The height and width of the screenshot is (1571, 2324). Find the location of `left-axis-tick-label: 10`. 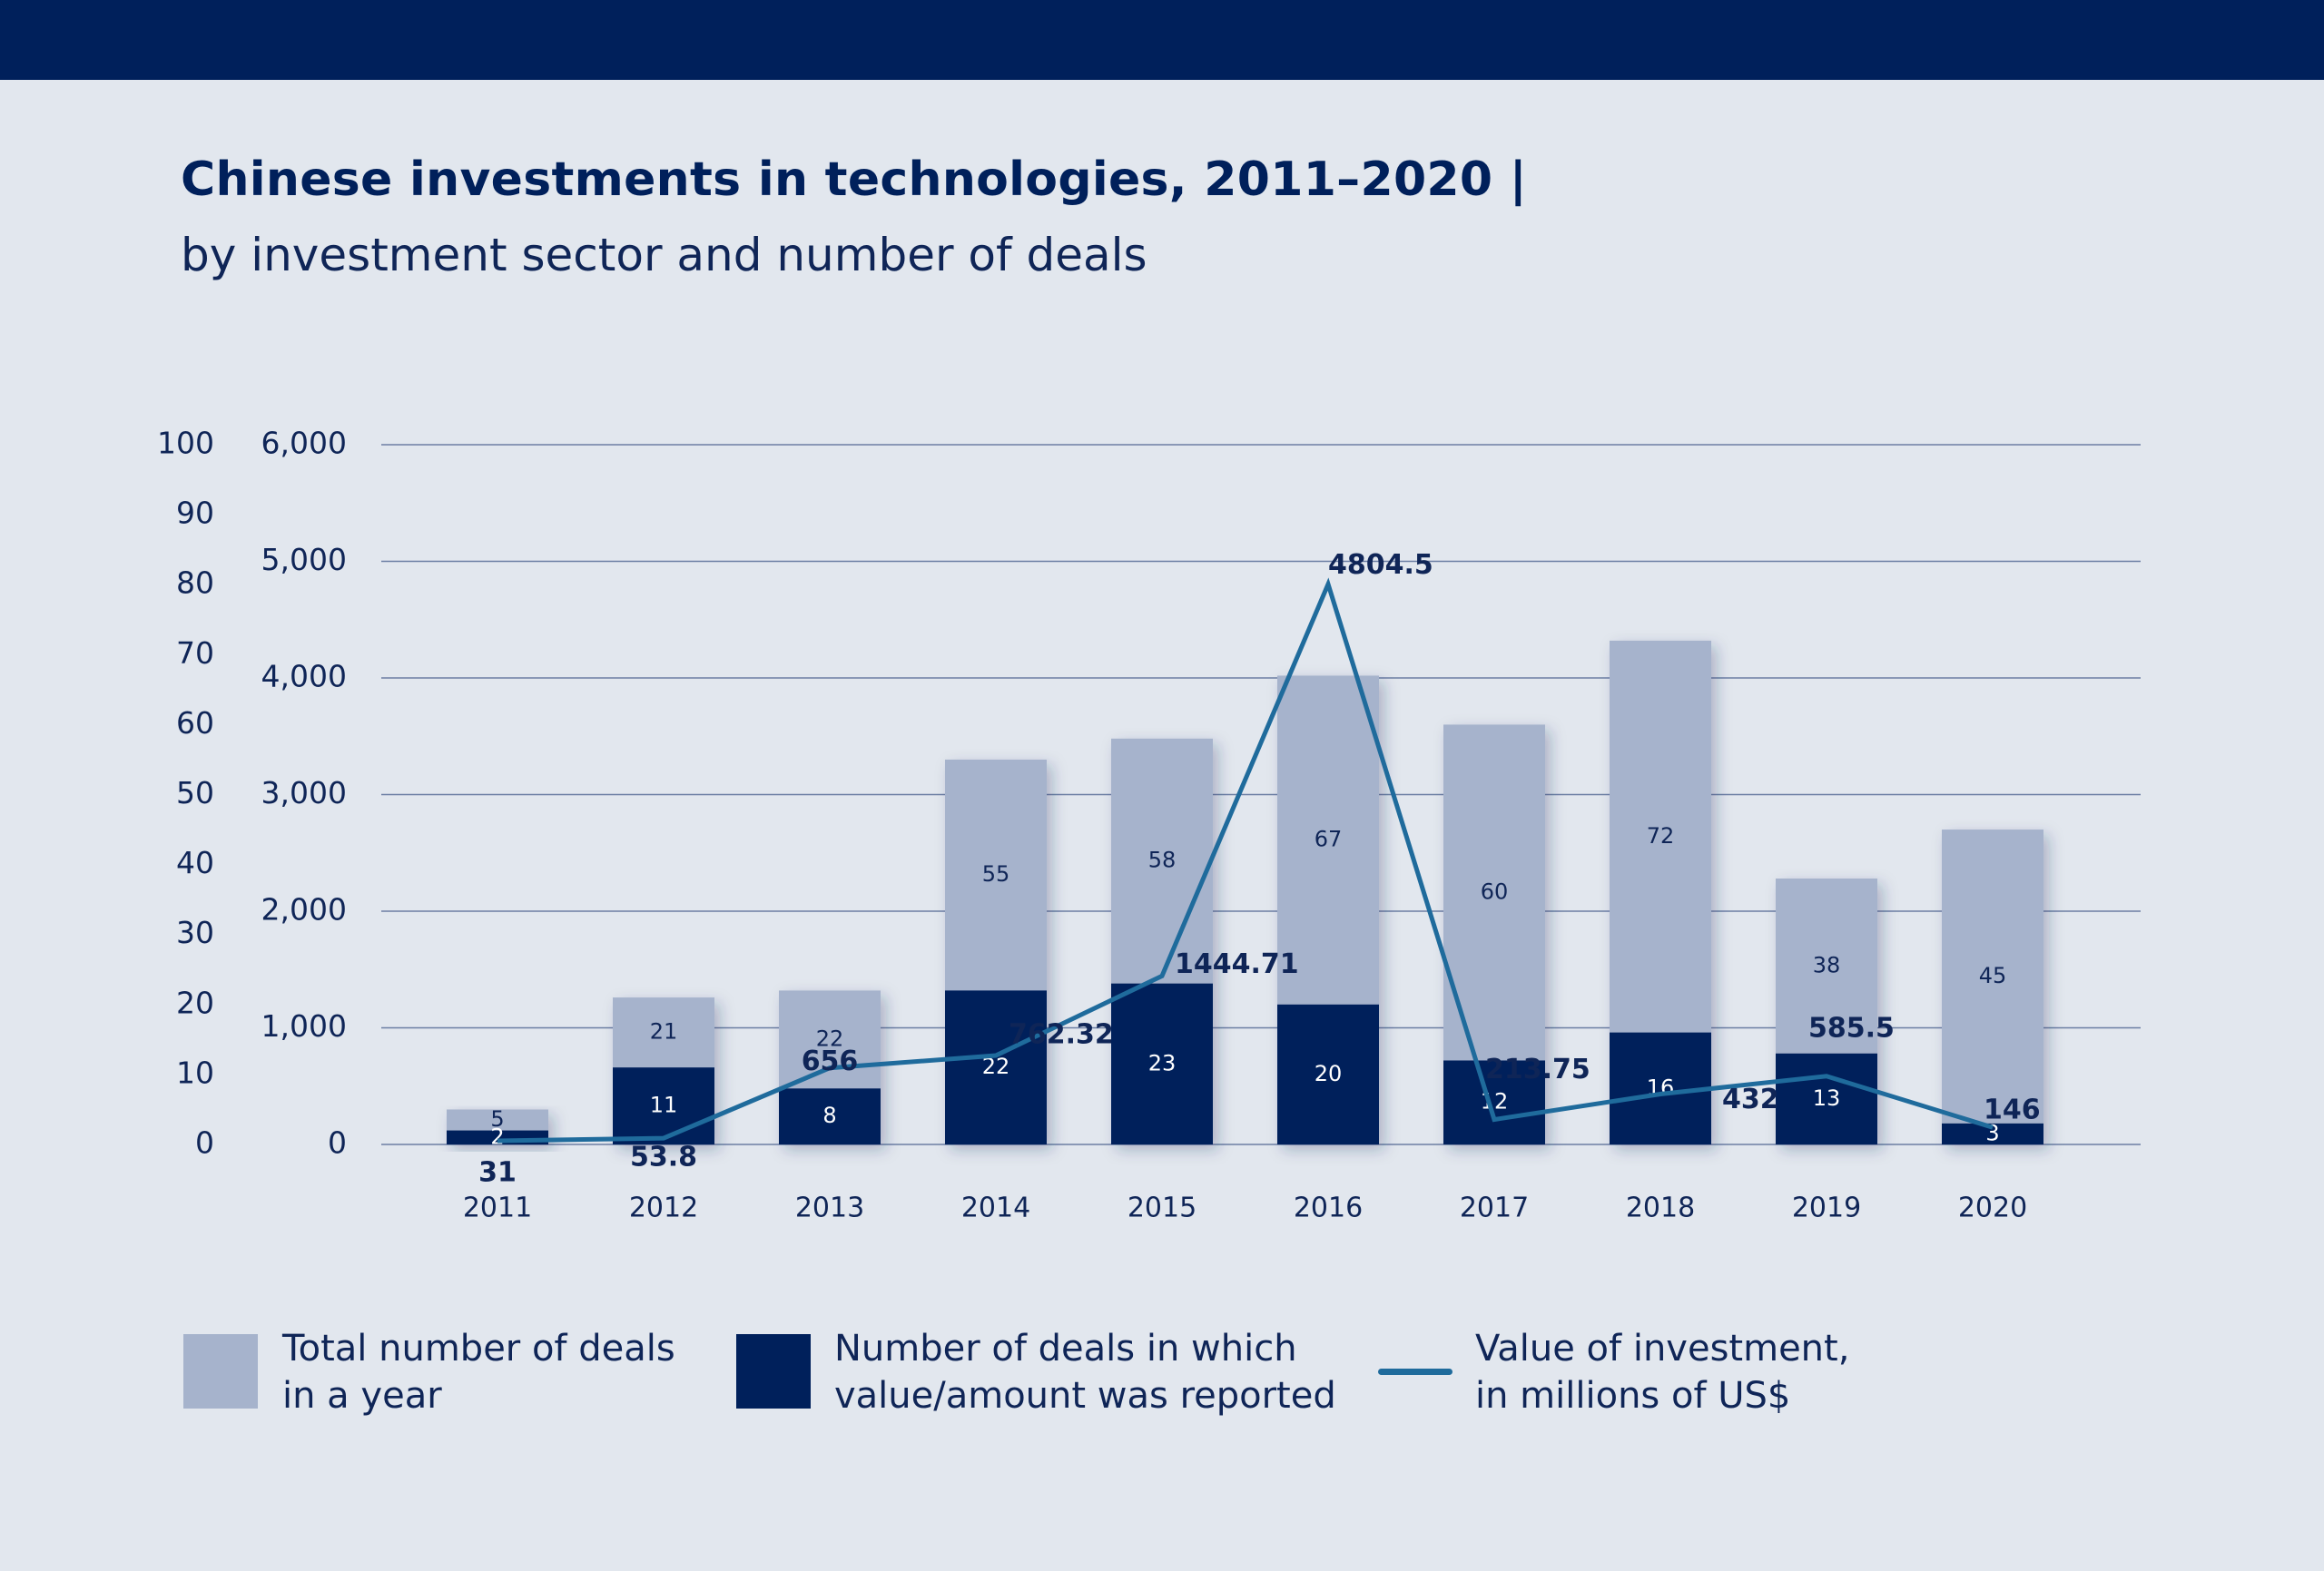

left-axis-tick-label: 10 is located at coordinates (195, 1072).